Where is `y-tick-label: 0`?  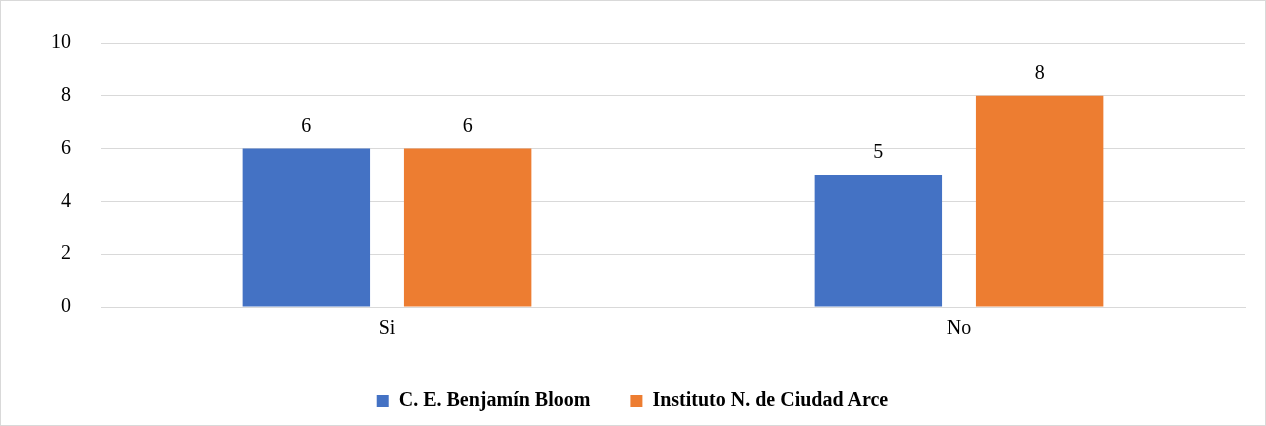
y-tick-label: 0 is located at coordinates (66, 305).